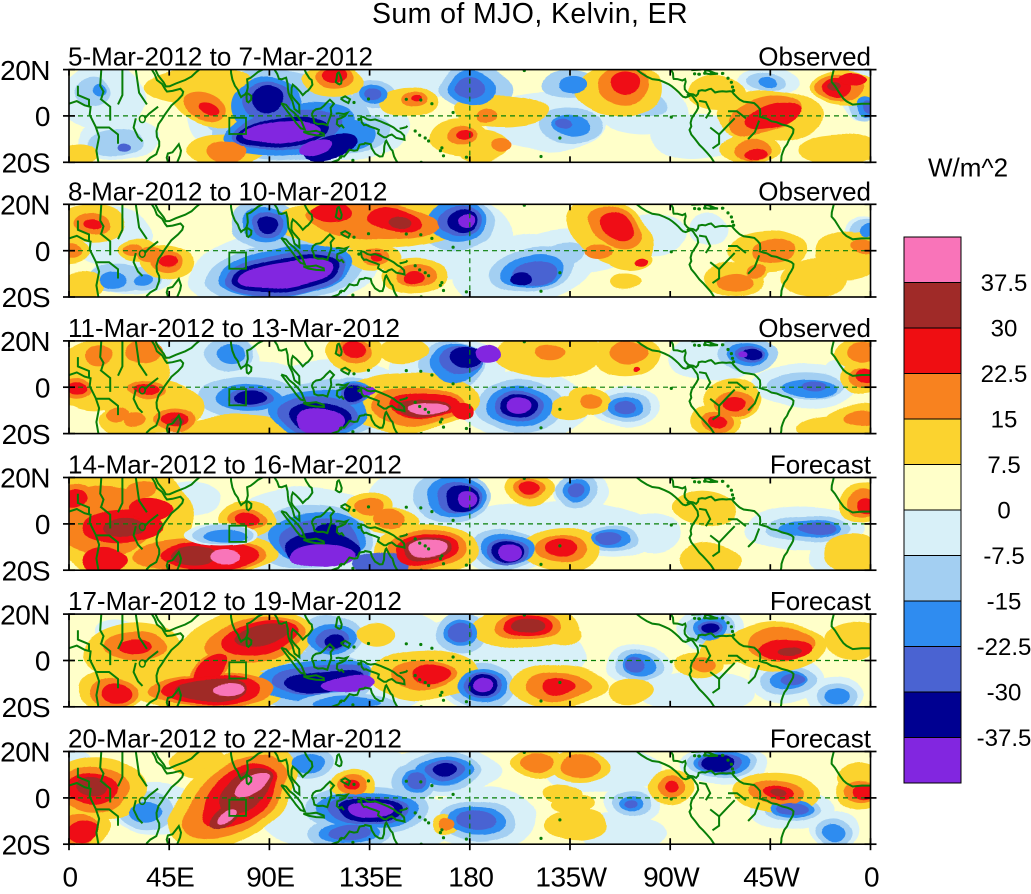 The width and height of the screenshot is (1031, 894). I want to click on svg-text: 5-Mar-2012 to 7-Mar-2012, so click(220, 57).